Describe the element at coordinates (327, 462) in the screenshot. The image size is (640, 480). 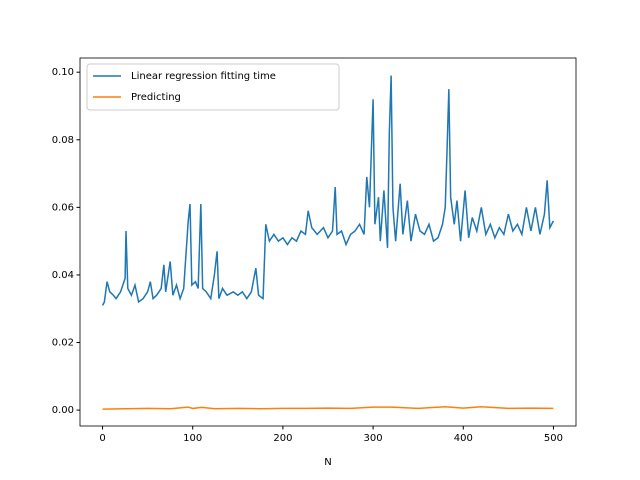
I see `x-axis-label: N` at that location.